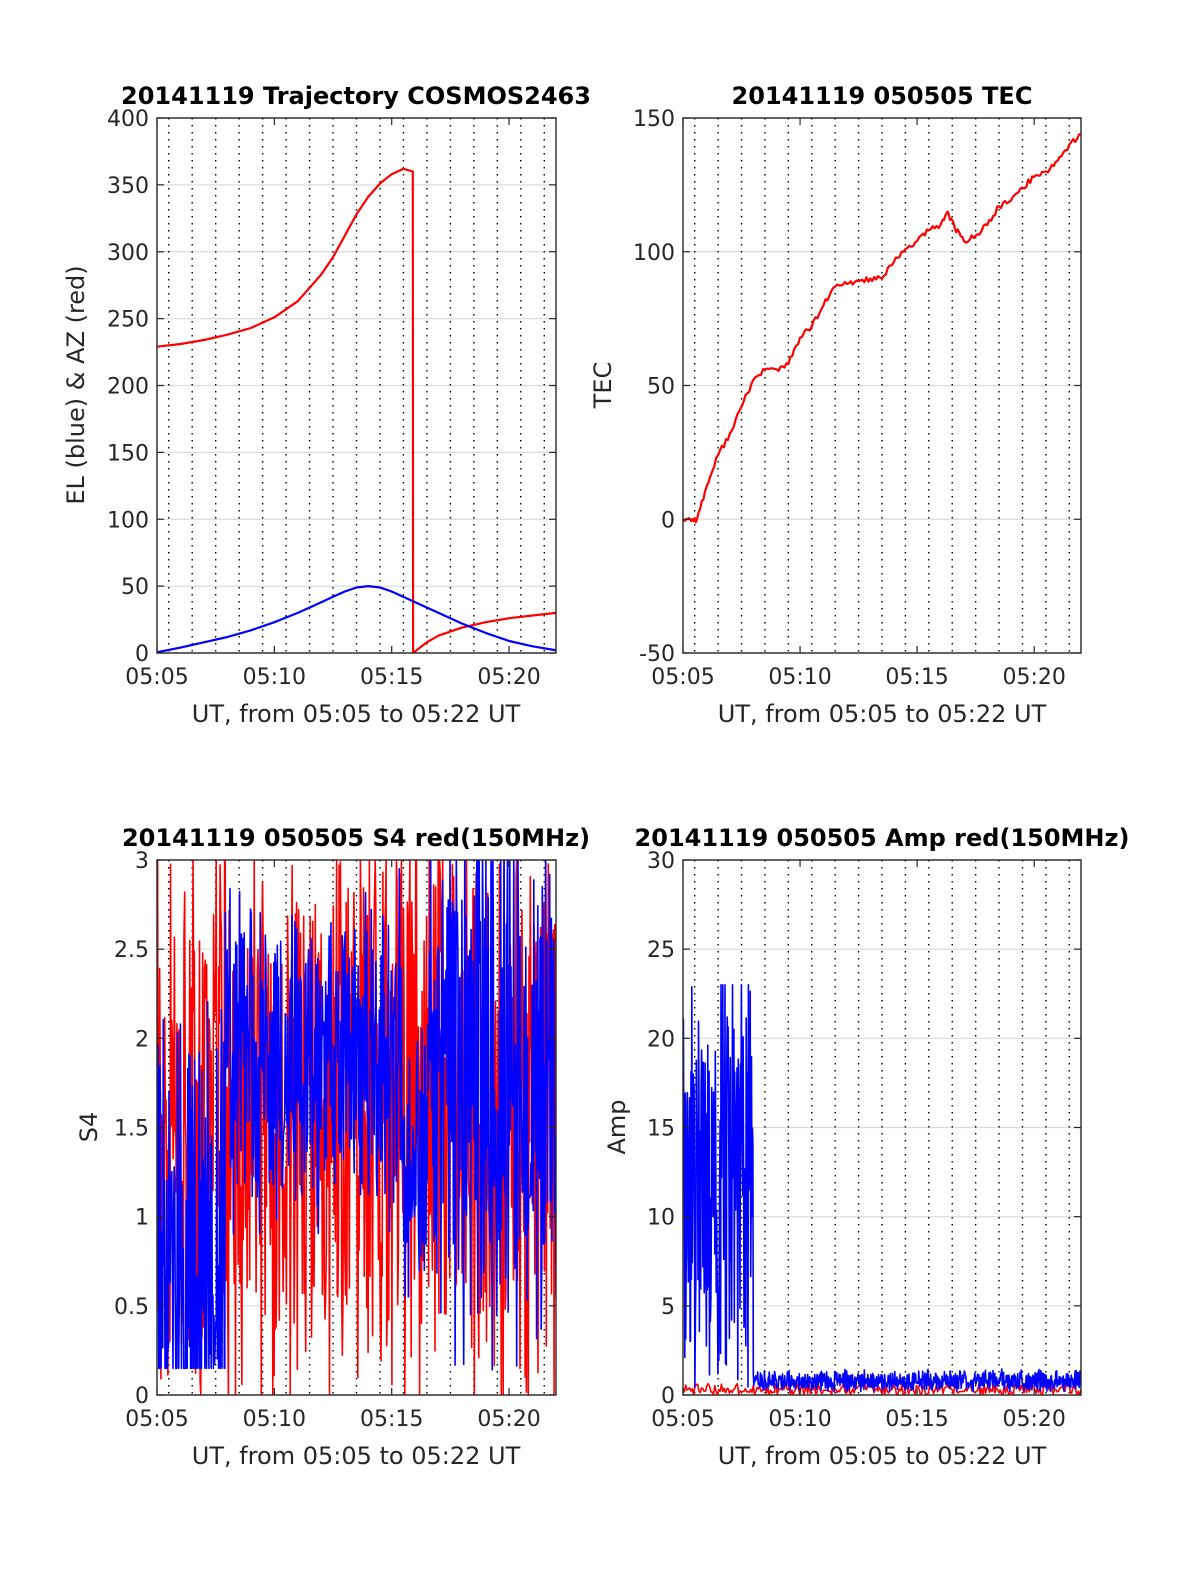 Image resolution: width=1200 pixels, height=1575 pixels. Describe the element at coordinates (128, 186) in the screenshot. I see `trajectory-ytick-label-7: 350` at that location.